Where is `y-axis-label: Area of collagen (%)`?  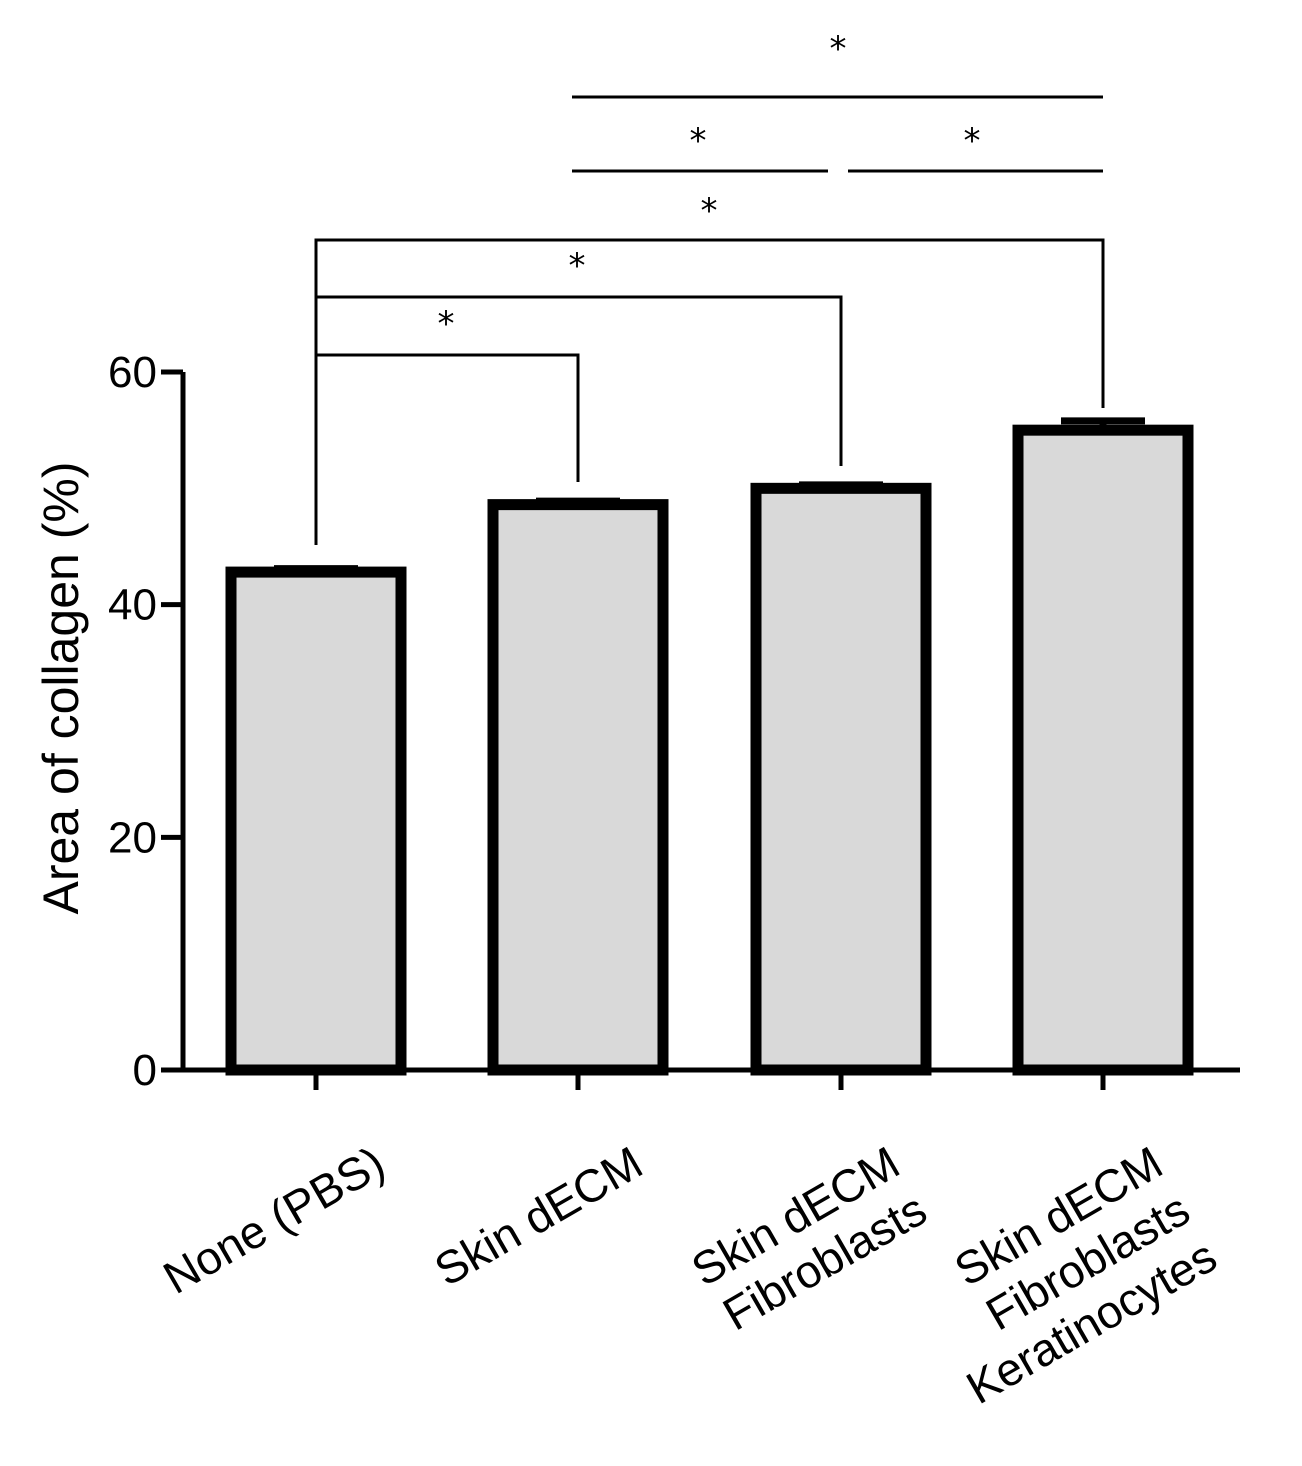 y-axis-label: Area of collagen (%) is located at coordinates (61, 687).